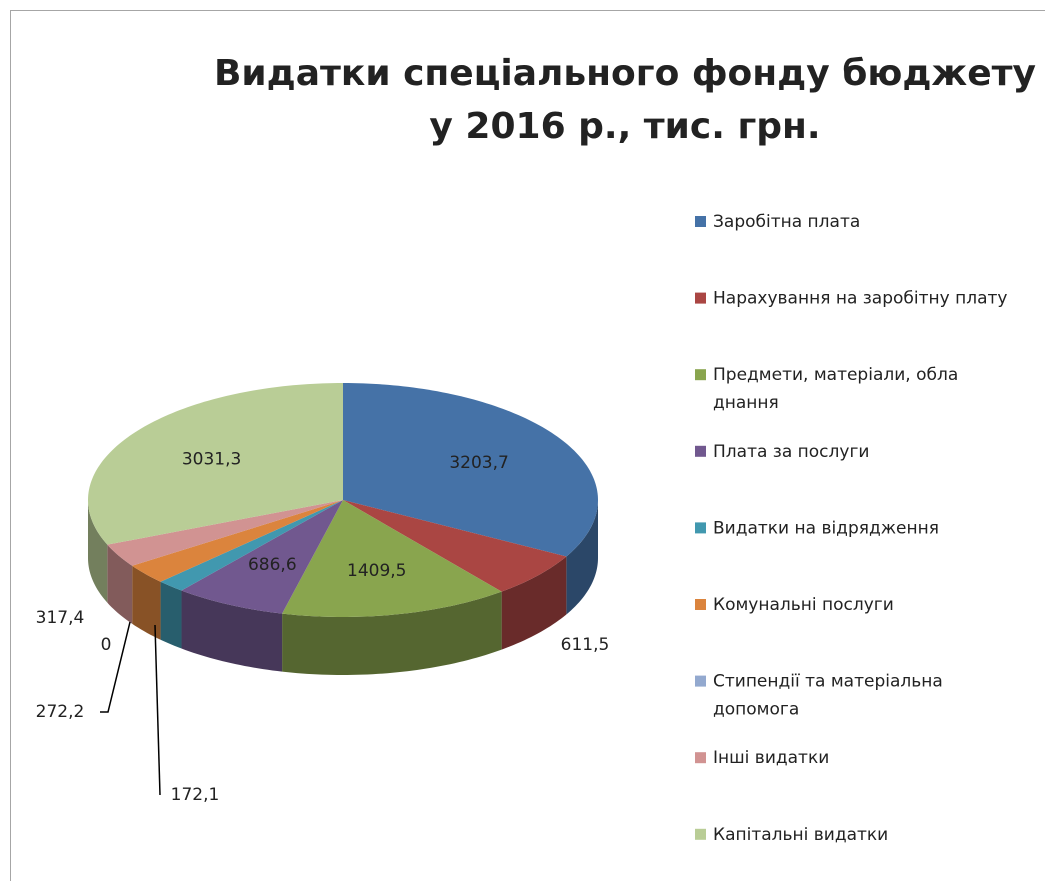 The height and width of the screenshot is (881, 1045). Describe the element at coordinates (860, 299) in the screenshot. I see `legend-label: Нарахування на заробітну плату` at that location.